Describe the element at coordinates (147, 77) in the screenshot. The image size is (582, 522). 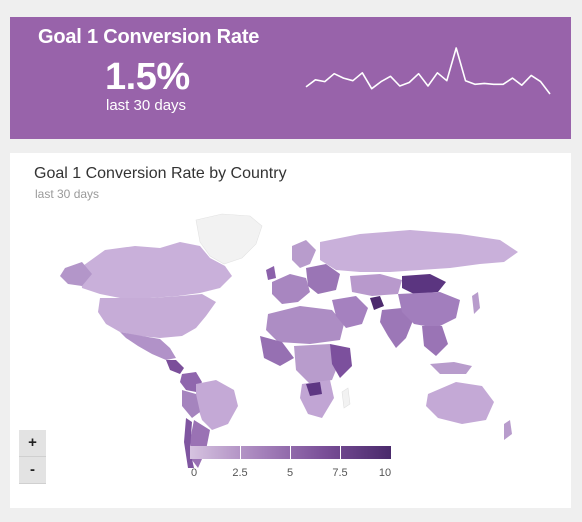
I see `kpi-value: 1.5%` at that location.